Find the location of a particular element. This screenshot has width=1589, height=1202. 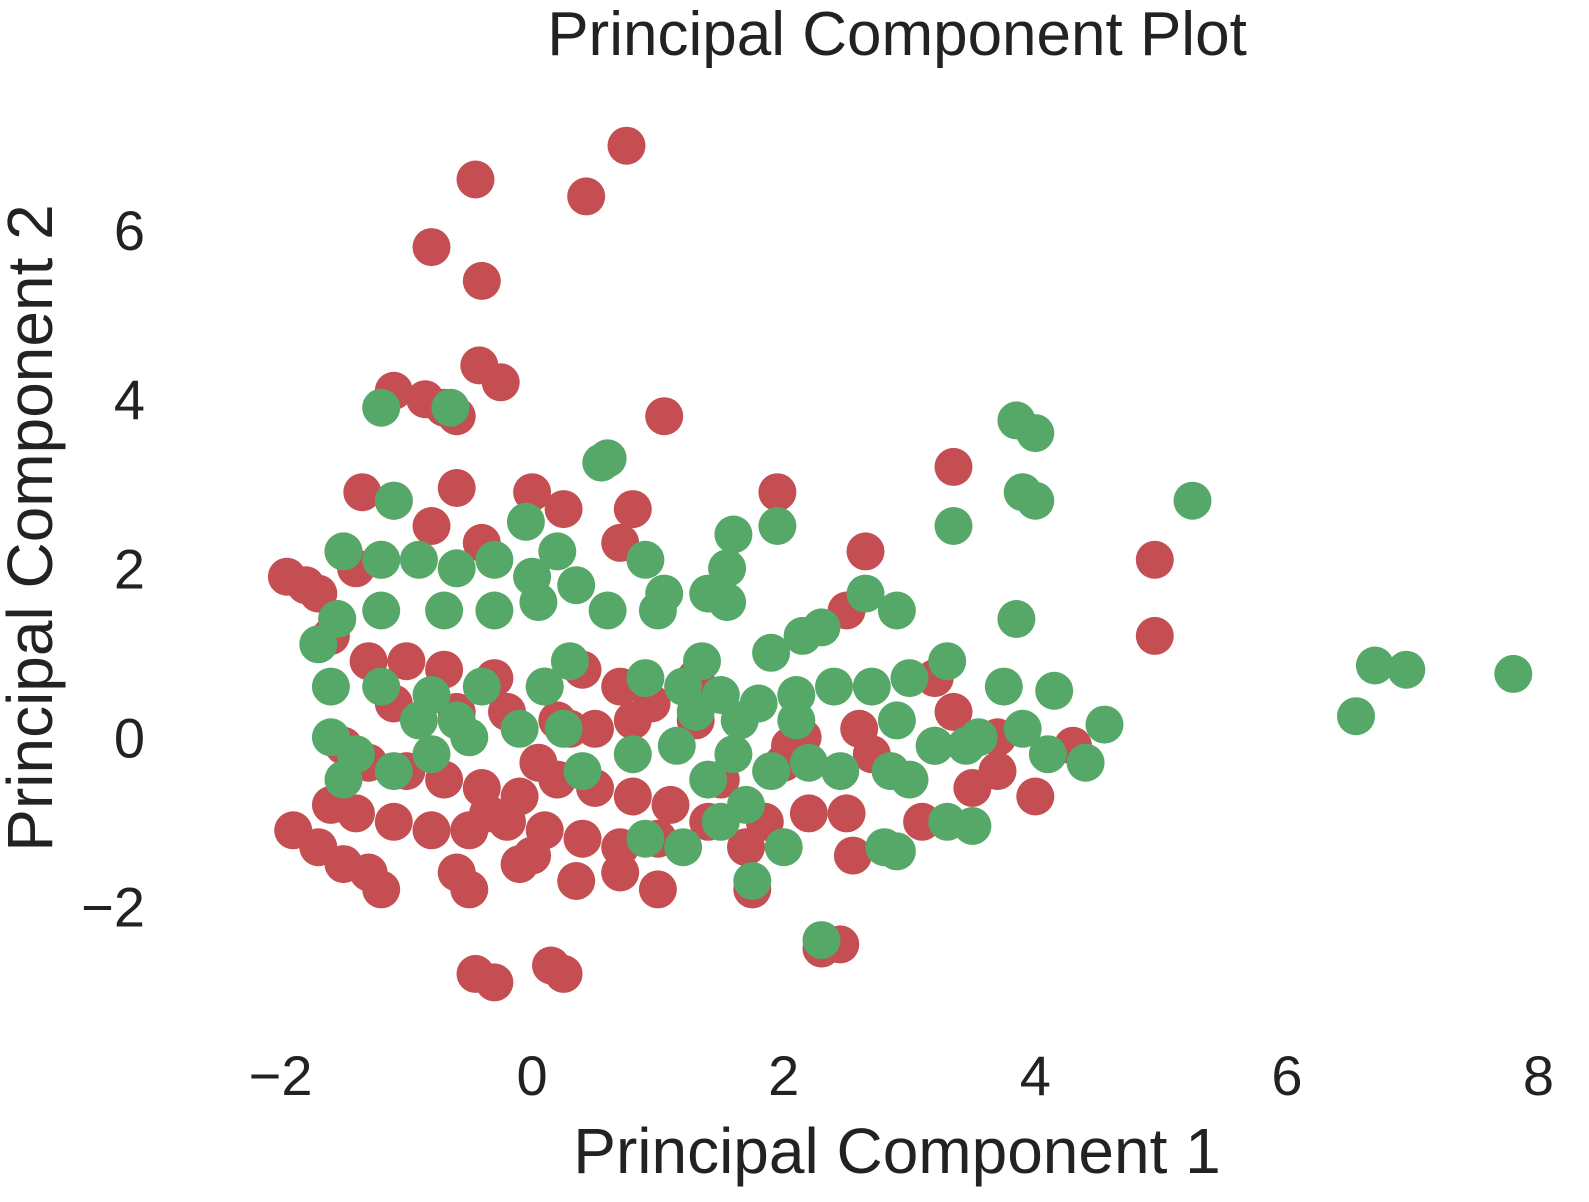

y-tick-label: −2 is located at coordinates (113, 906).